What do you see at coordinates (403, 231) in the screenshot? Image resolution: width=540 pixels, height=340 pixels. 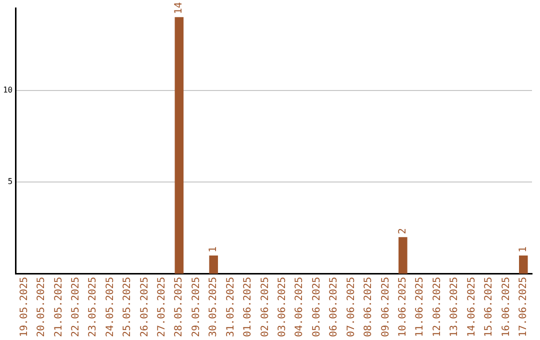 I see `data-label: 2` at bounding box center [403, 231].